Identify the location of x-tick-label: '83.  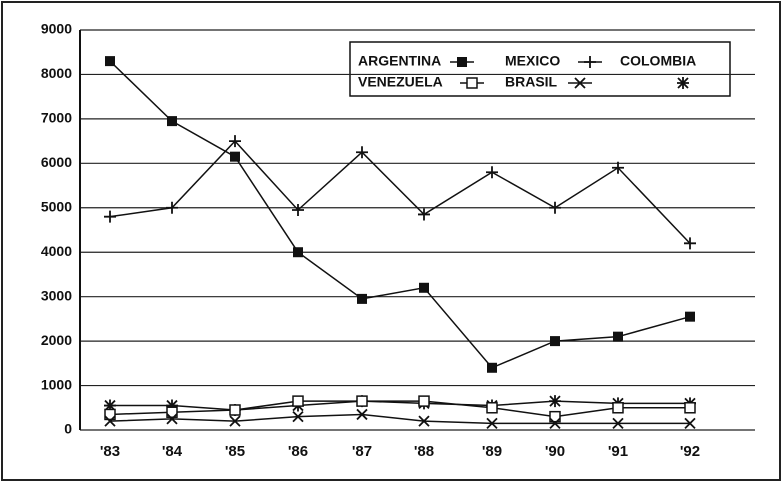
(110, 451).